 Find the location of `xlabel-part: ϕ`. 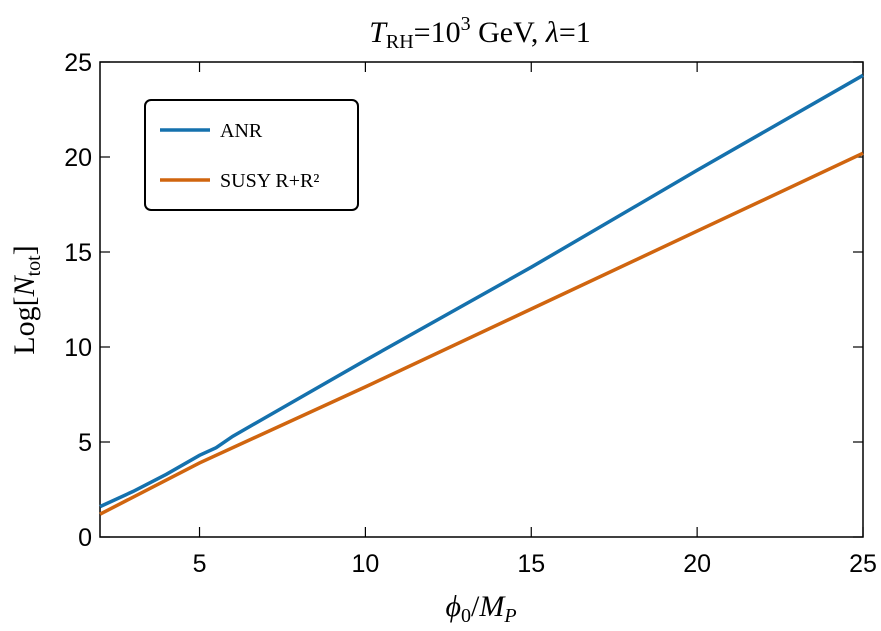

xlabel-part: ϕ is located at coordinates (453, 606).